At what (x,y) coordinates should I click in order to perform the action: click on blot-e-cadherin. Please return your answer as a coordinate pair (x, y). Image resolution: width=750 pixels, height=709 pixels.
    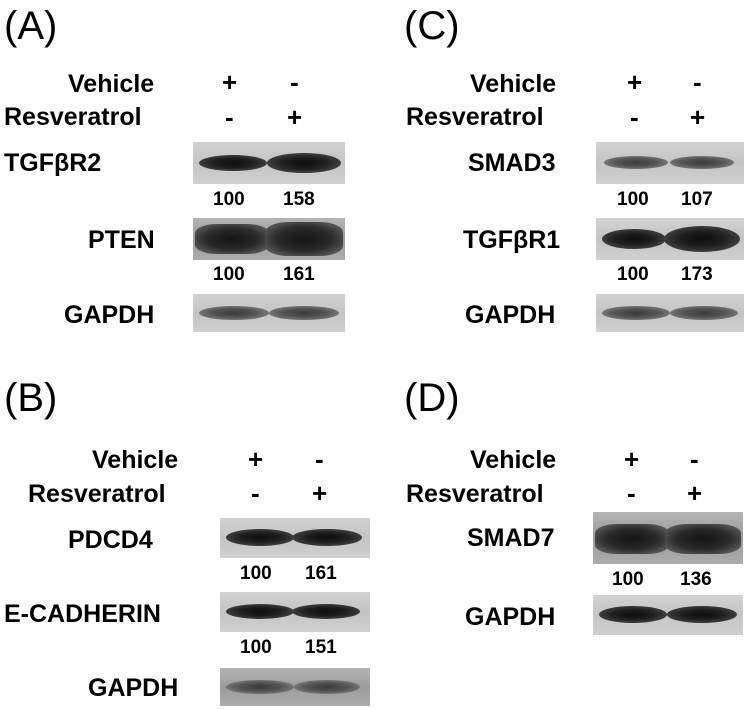
    Looking at the image, I should click on (295, 612).